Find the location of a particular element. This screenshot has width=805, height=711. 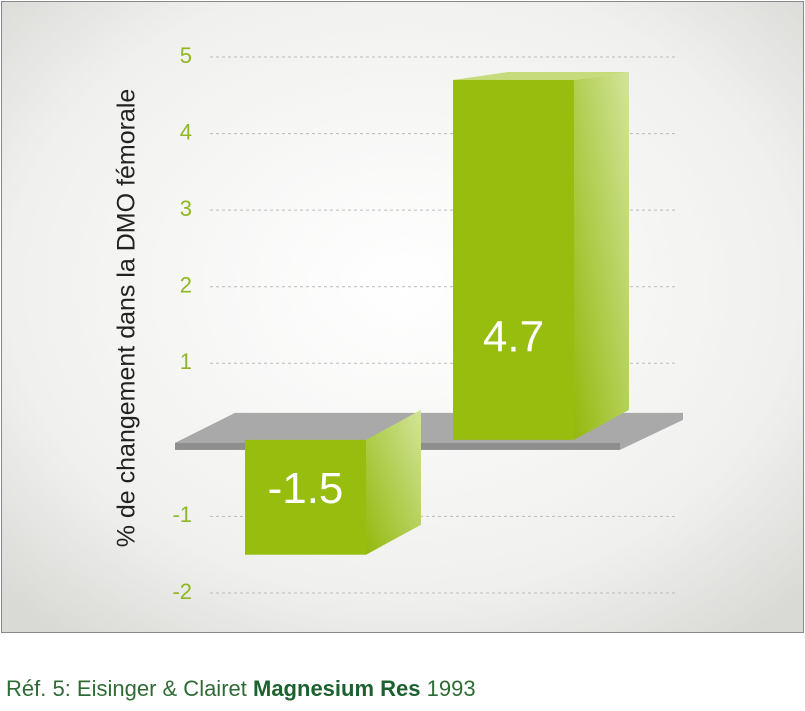

footer-journal: Magnesium Res is located at coordinates (337, 688).